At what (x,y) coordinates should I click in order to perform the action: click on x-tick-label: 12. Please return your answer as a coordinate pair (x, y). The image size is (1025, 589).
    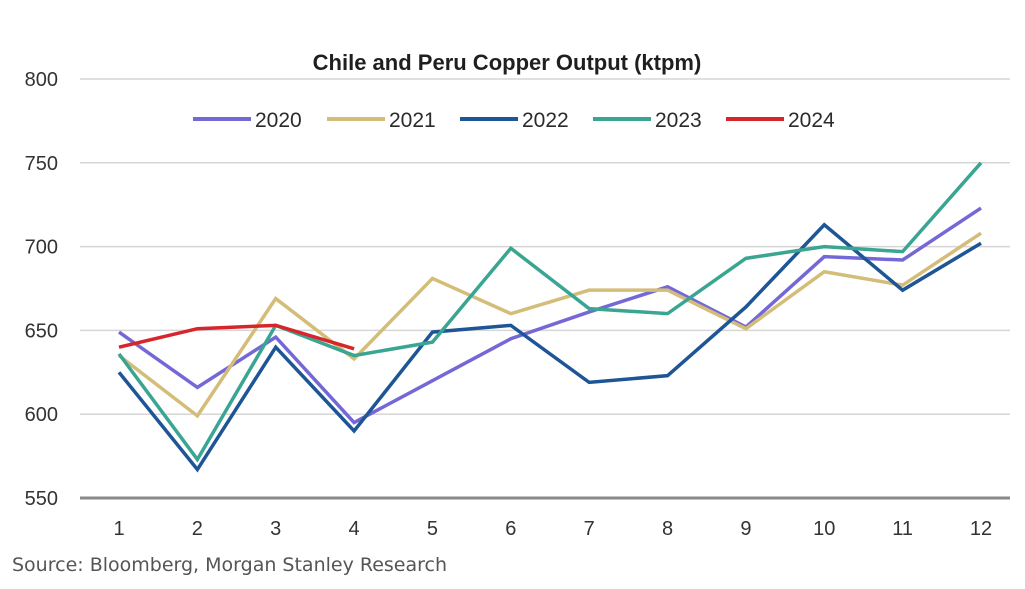
    Looking at the image, I should click on (981, 529).